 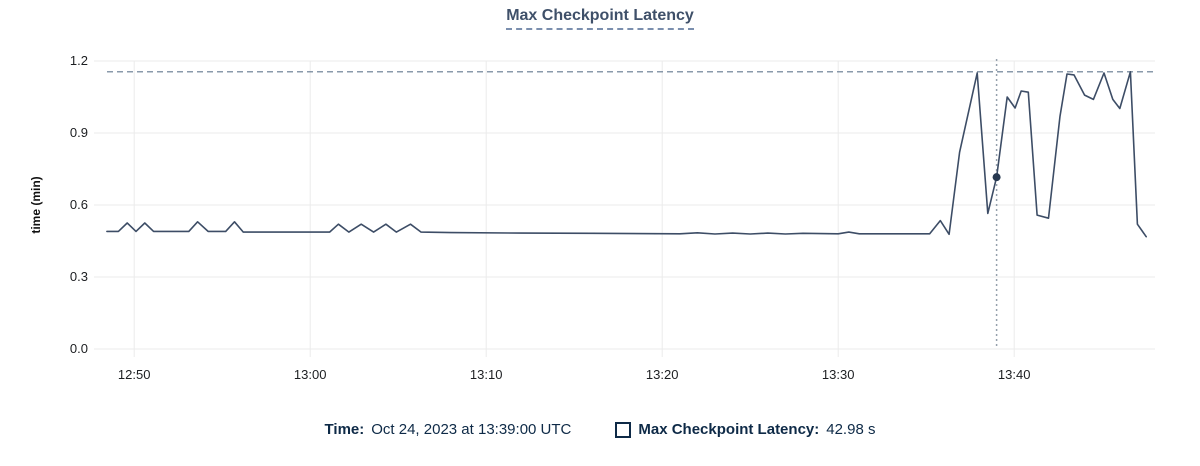 I want to click on chart-title: Max Checkpoint Latency, so click(x=600, y=18).